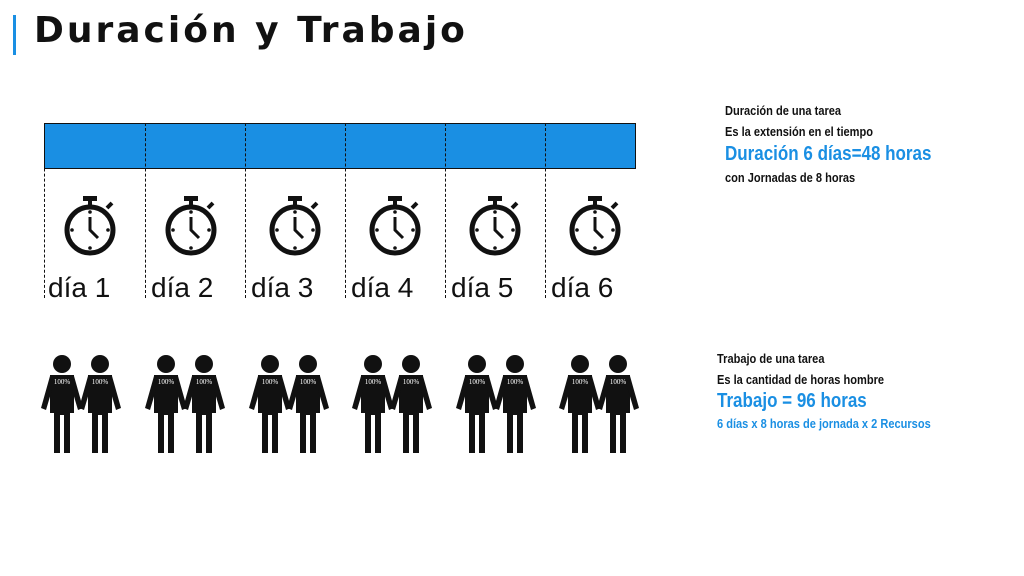 This screenshot has width=1024, height=576. I want to click on day-label: día 2, so click(182, 287).